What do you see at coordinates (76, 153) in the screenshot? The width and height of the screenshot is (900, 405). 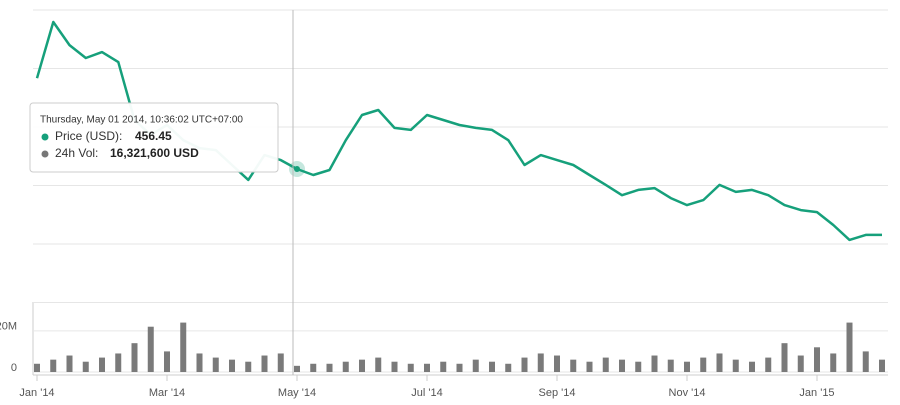 I see `tooltip-volume-label: 24h Vol:` at bounding box center [76, 153].